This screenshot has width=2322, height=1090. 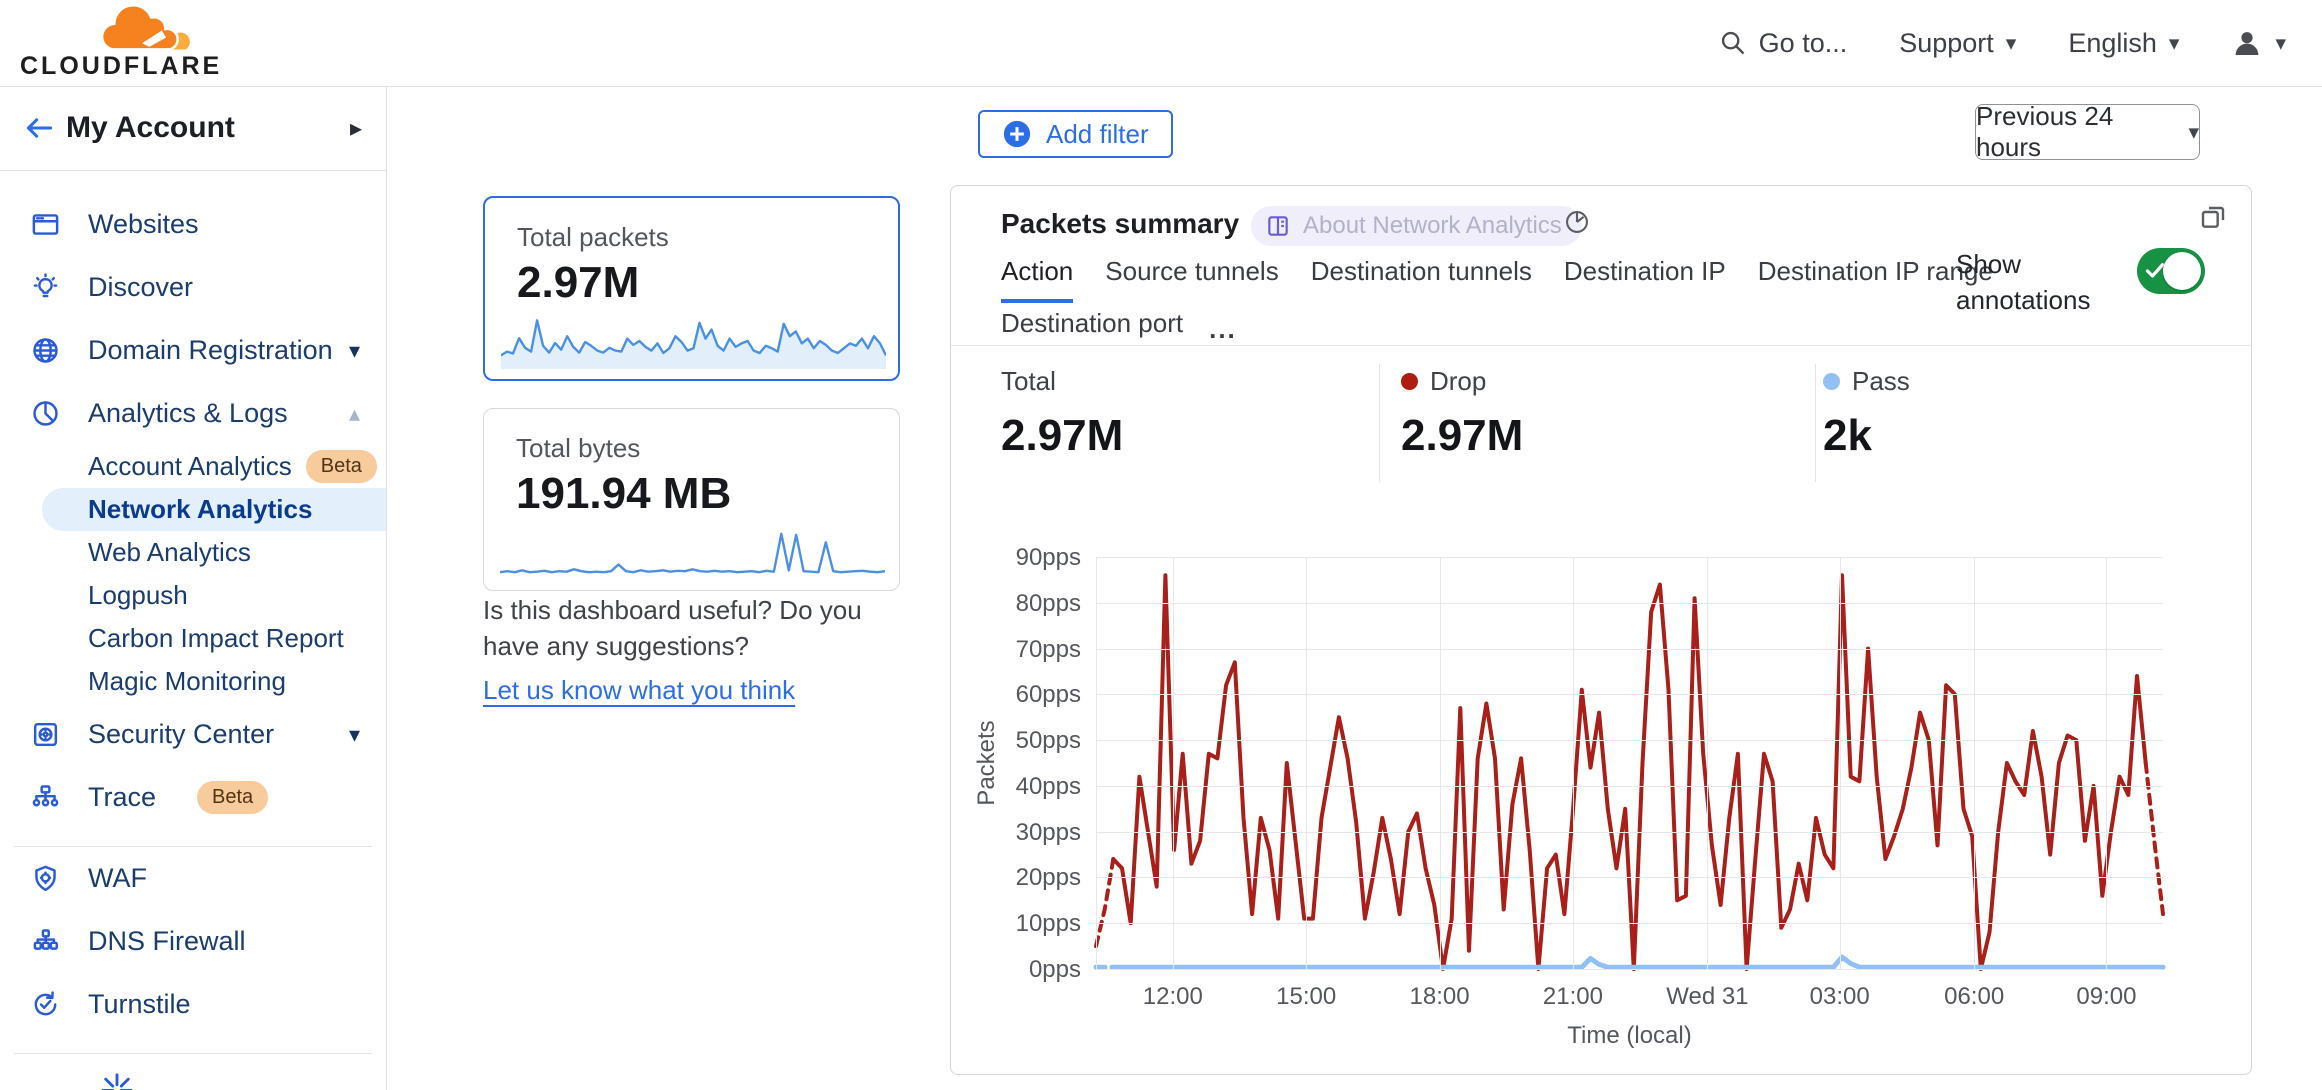 I want to click on tab-destination-ip: Destination IP, so click(x=1644, y=271).